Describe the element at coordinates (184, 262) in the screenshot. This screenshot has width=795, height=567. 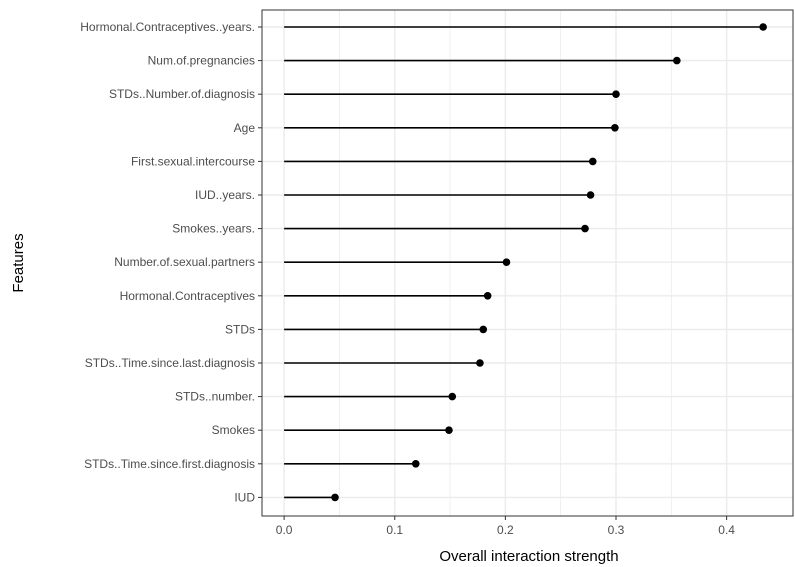
I see `y-tick-label: Number.of.sexual.partners` at that location.